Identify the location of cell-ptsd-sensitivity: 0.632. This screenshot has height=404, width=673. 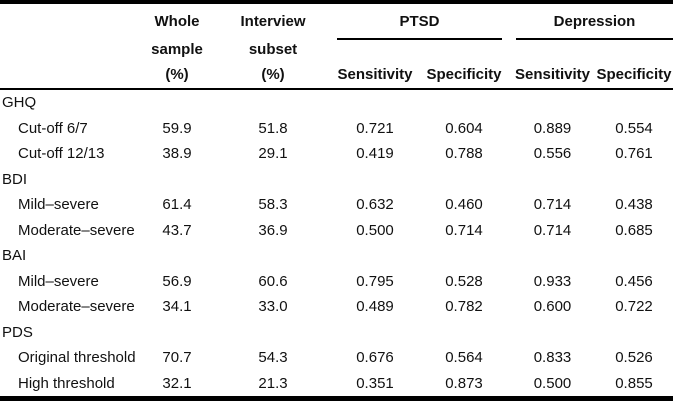
(375, 205).